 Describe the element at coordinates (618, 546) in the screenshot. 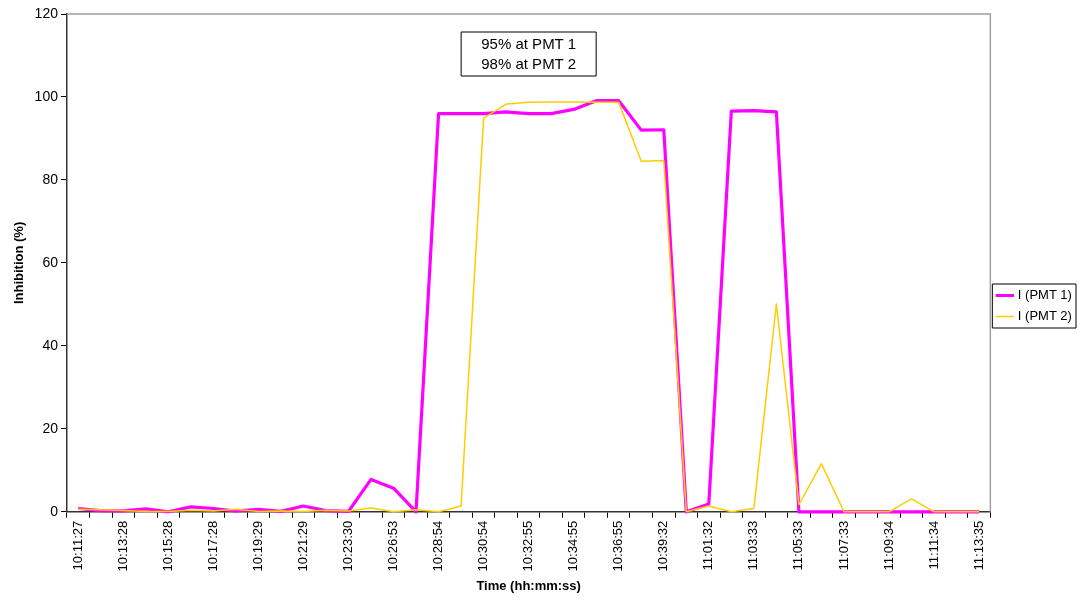

I see `x-tick-label: 10:36:55` at that location.